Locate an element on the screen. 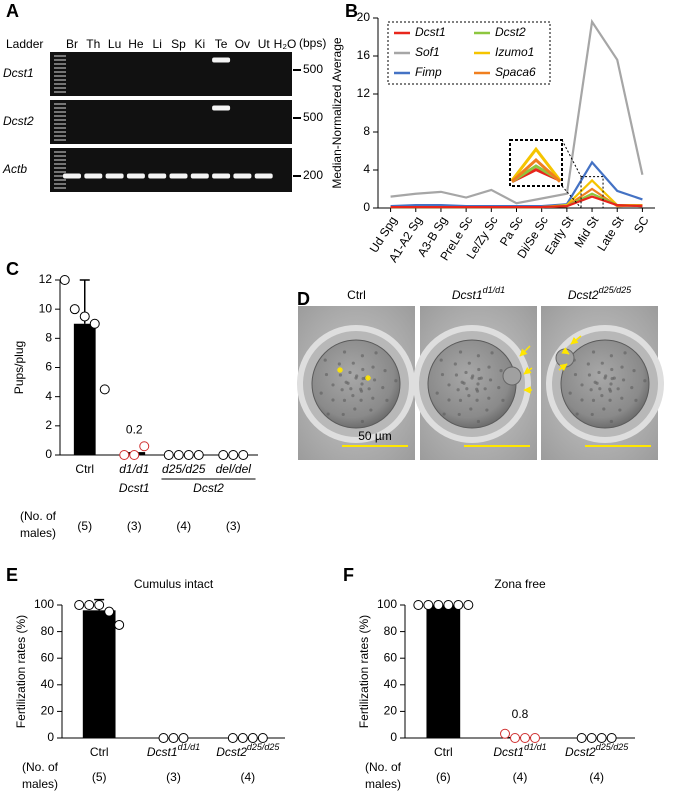  y-axis-label: Fertilization rates (%) is located at coordinates (21, 671).